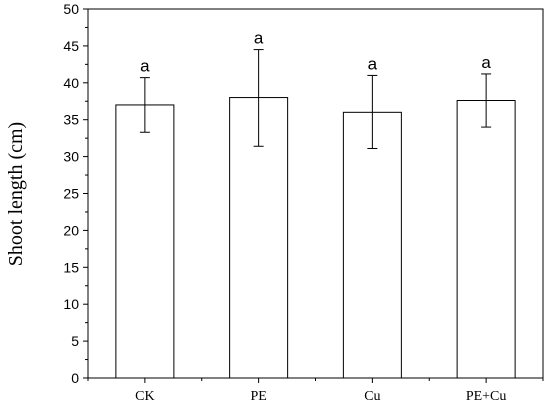 The image size is (550, 408). Describe the element at coordinates (16, 194) in the screenshot. I see `y-axis-label: Shoot length (cm)` at that location.